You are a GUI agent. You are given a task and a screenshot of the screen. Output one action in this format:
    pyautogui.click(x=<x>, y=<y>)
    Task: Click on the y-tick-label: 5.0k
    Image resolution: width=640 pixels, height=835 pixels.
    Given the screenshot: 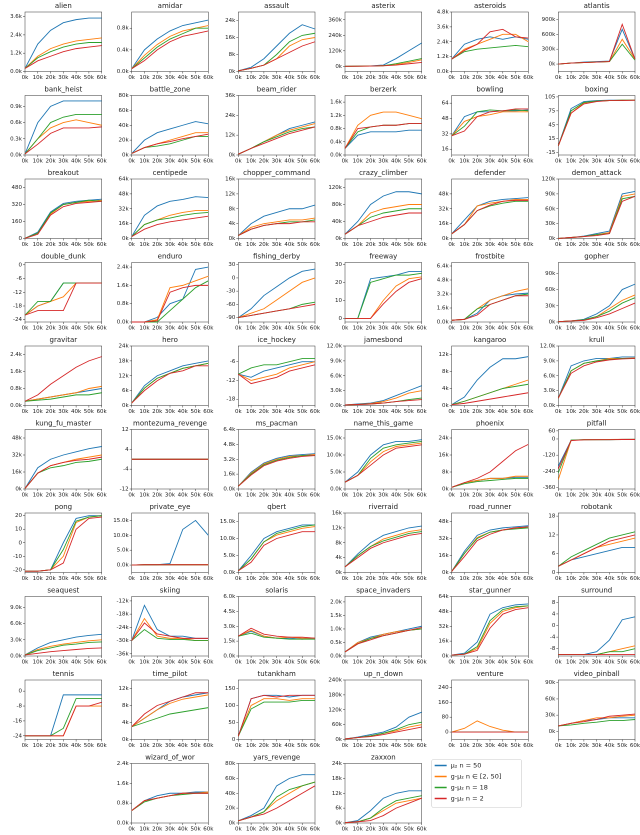 What is the action you would take?
    pyautogui.click(x=229, y=556)
    